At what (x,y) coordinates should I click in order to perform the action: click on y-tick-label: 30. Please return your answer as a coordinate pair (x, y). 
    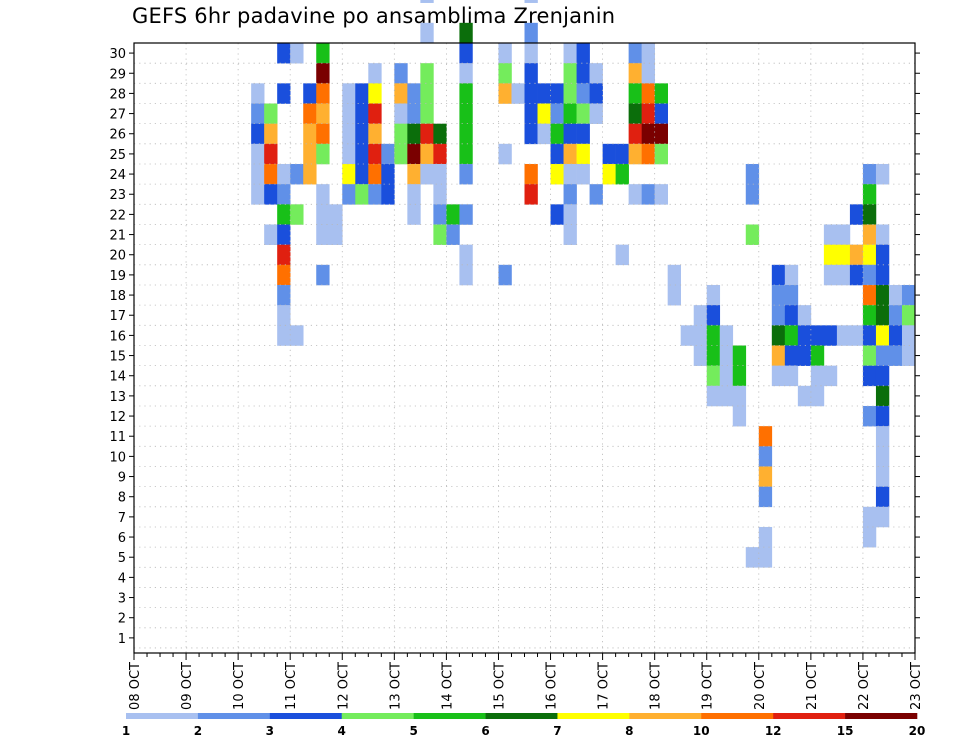
    Looking at the image, I should click on (117, 54).